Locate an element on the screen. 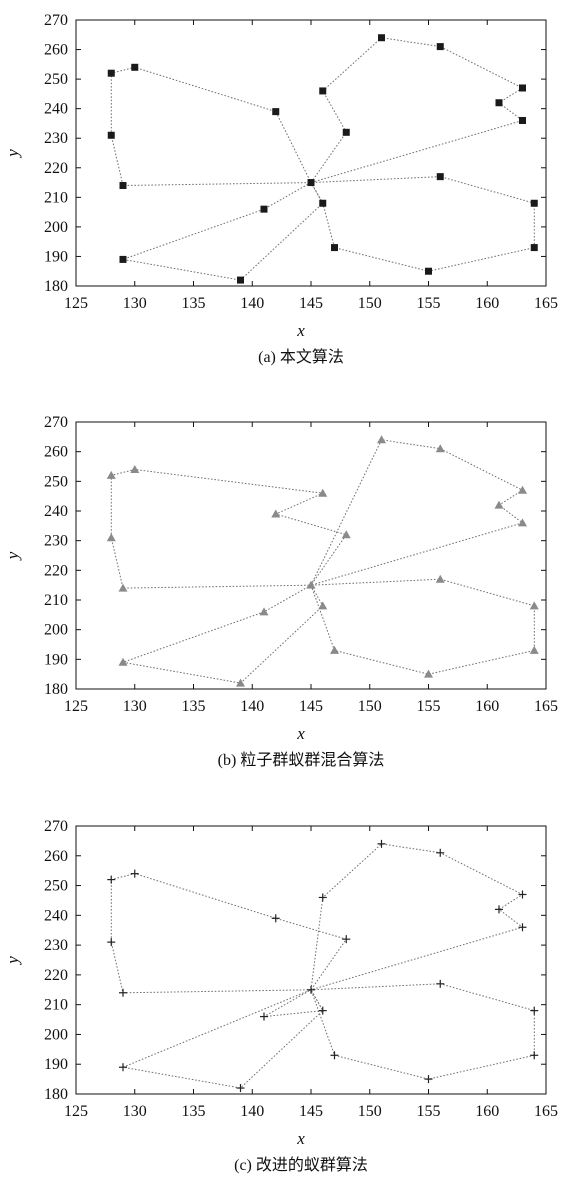 This screenshot has width=574, height=1186. chart-caption: (a) 本文算法 is located at coordinates (301, 356).